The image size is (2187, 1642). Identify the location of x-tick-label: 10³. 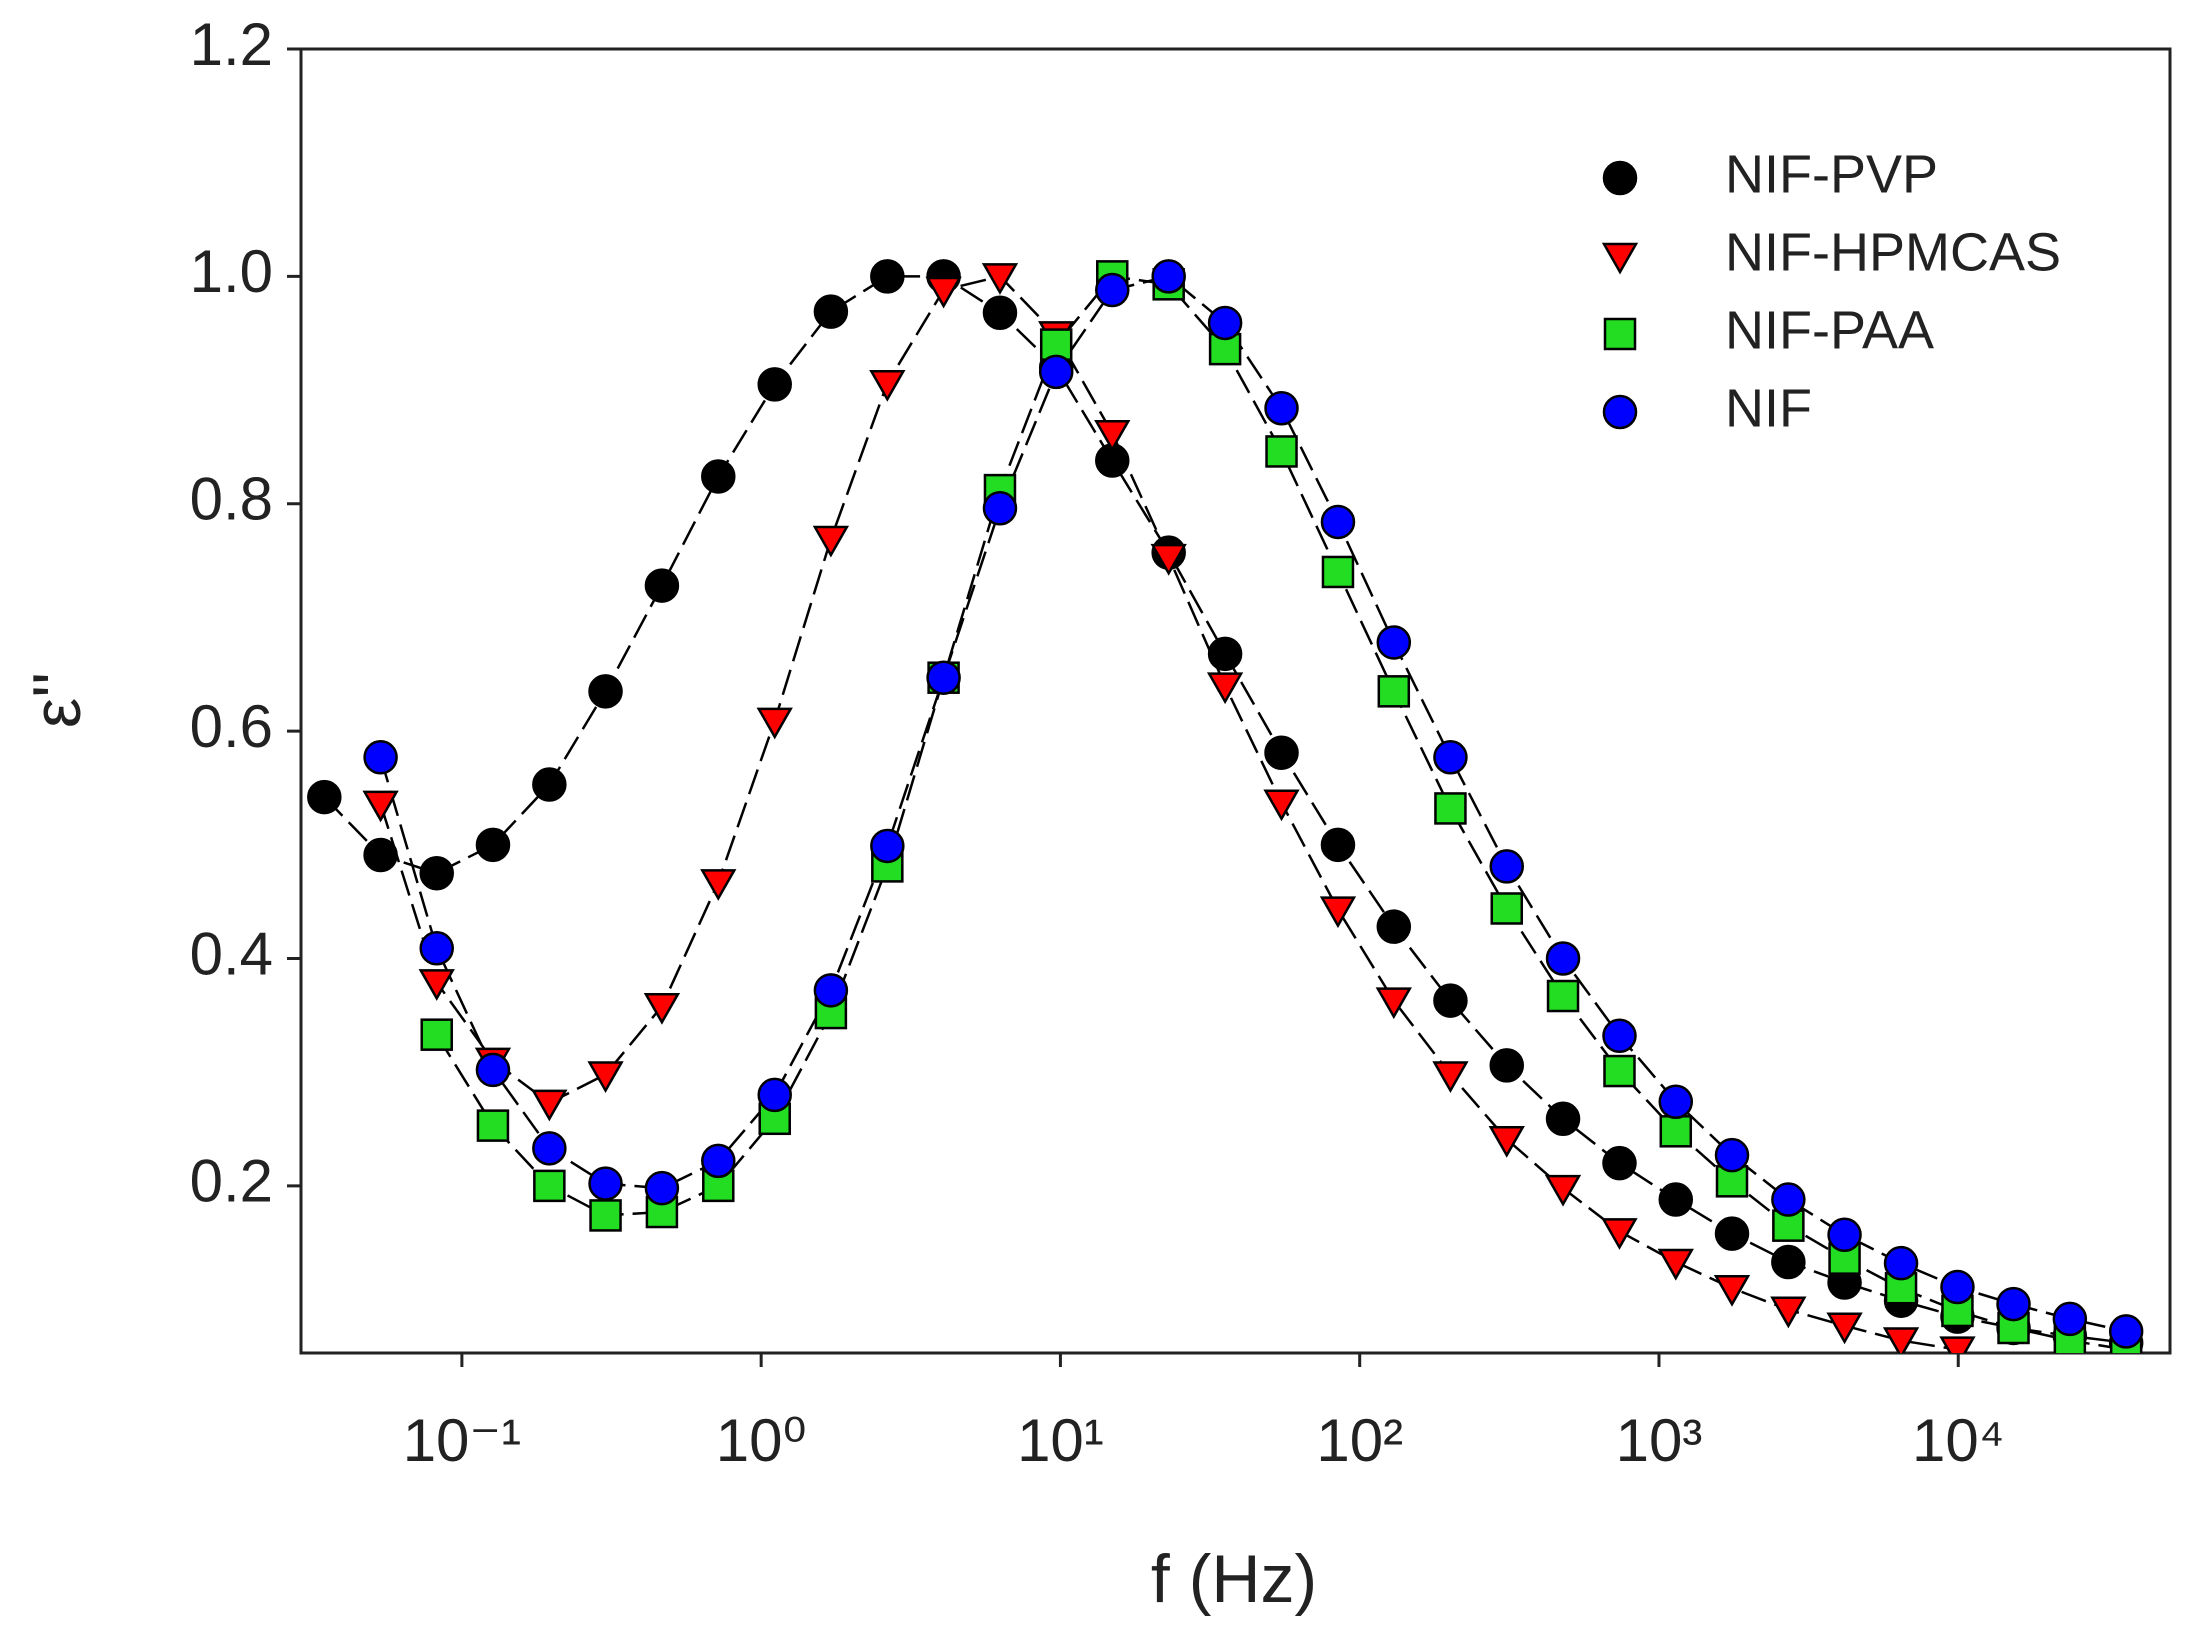
(1659, 1440).